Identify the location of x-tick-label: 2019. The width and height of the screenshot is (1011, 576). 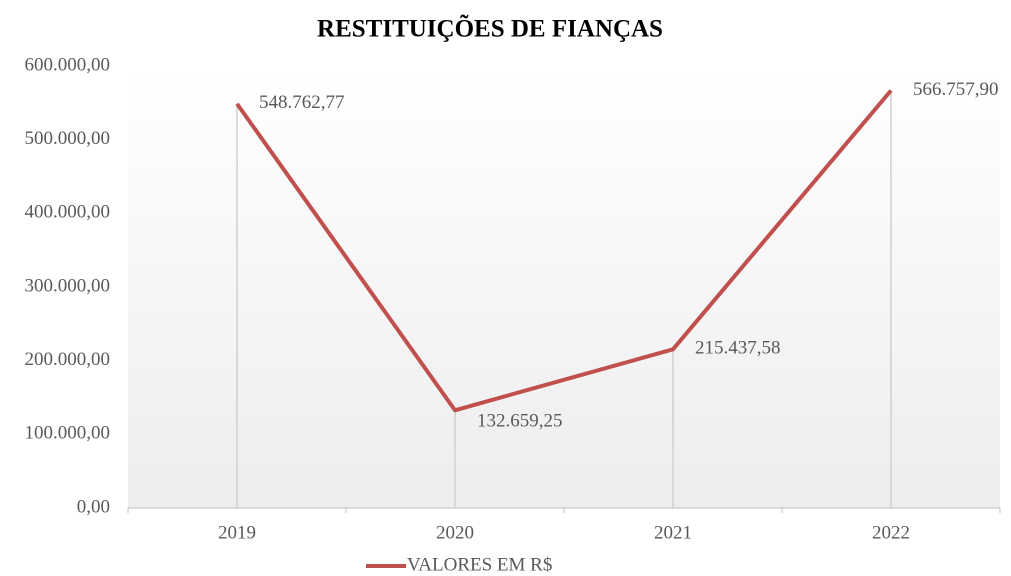
(237, 532).